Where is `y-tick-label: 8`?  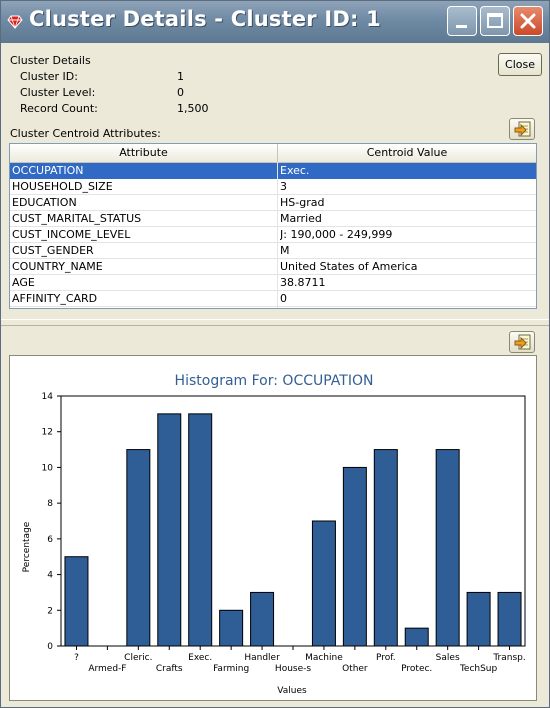
y-tick-label: 8 is located at coordinates (50, 504).